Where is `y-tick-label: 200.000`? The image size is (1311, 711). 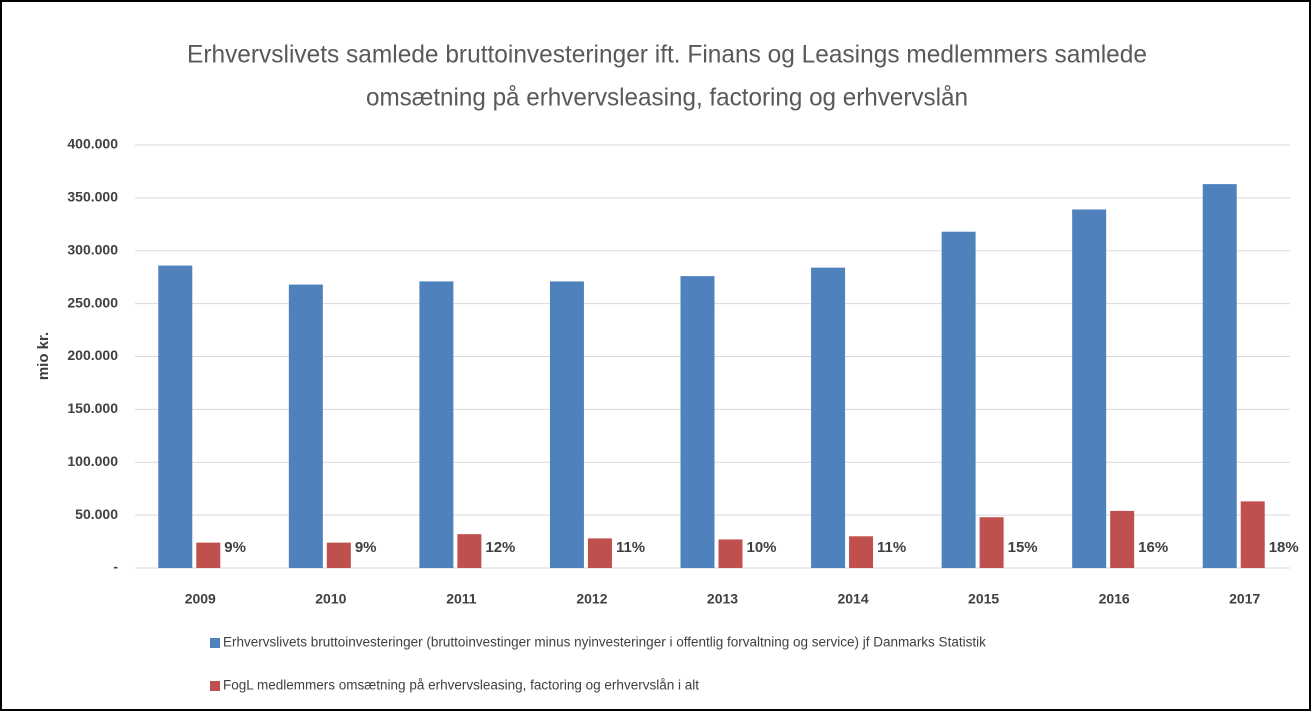
y-tick-label: 200.000 is located at coordinates (92, 355).